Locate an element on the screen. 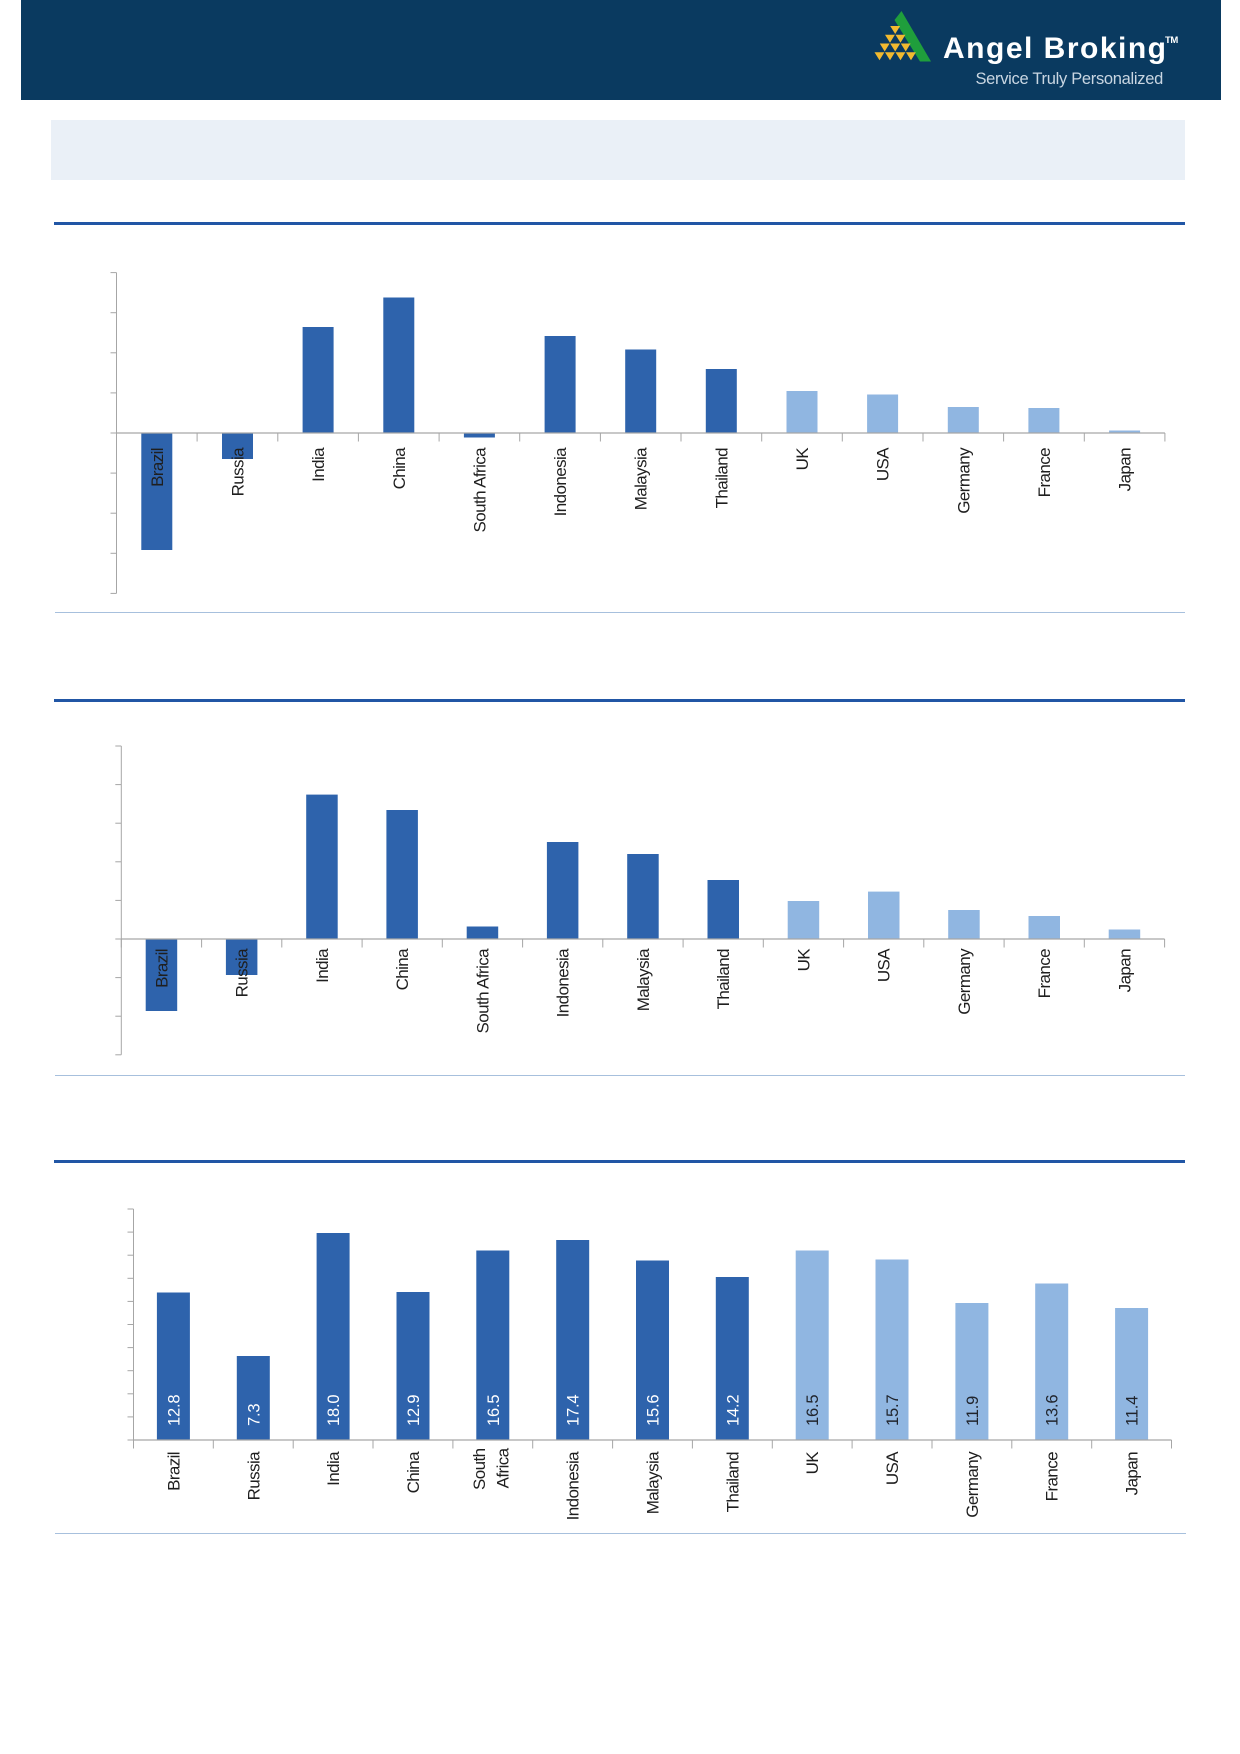 The image size is (1240, 1754). svg-text: 7.3 is located at coordinates (254, 1415).